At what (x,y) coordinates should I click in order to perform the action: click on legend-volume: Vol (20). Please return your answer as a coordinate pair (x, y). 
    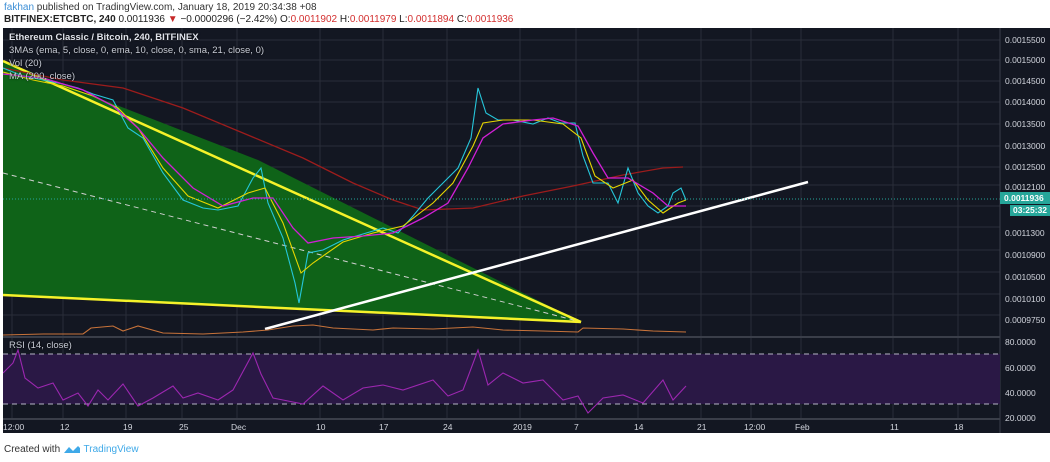
    Looking at the image, I should click on (25, 63).